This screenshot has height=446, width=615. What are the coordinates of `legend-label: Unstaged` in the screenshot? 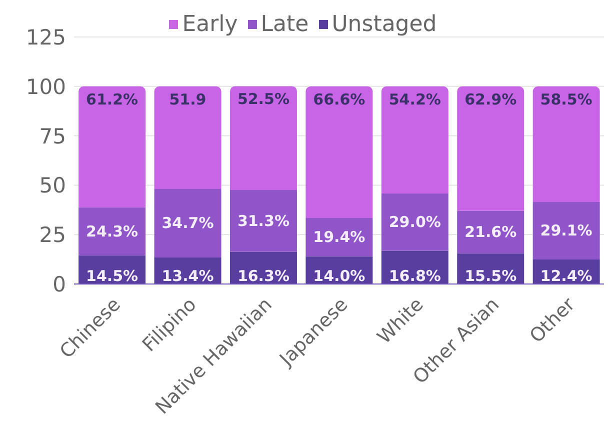 It's located at (384, 24).